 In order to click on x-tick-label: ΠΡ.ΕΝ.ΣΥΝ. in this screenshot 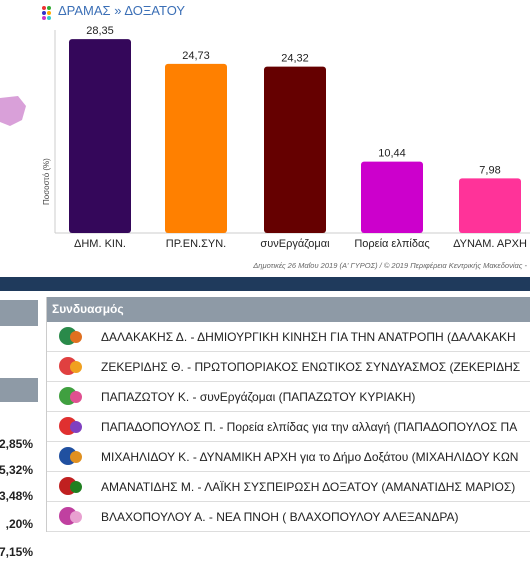, I will do `click(196, 244)`.